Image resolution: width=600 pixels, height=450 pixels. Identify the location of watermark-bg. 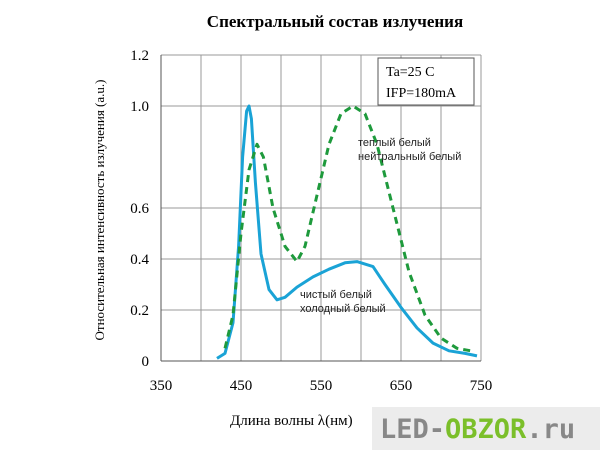
(486, 428).